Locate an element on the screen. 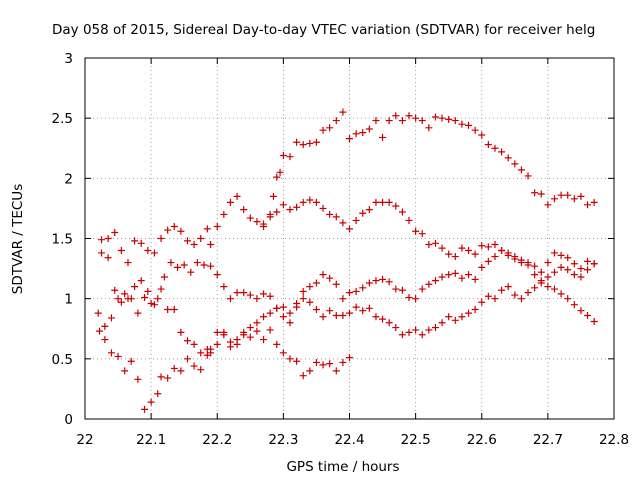 This screenshot has width=640, height=480. x-tick-label: 22 is located at coordinates (84, 440).